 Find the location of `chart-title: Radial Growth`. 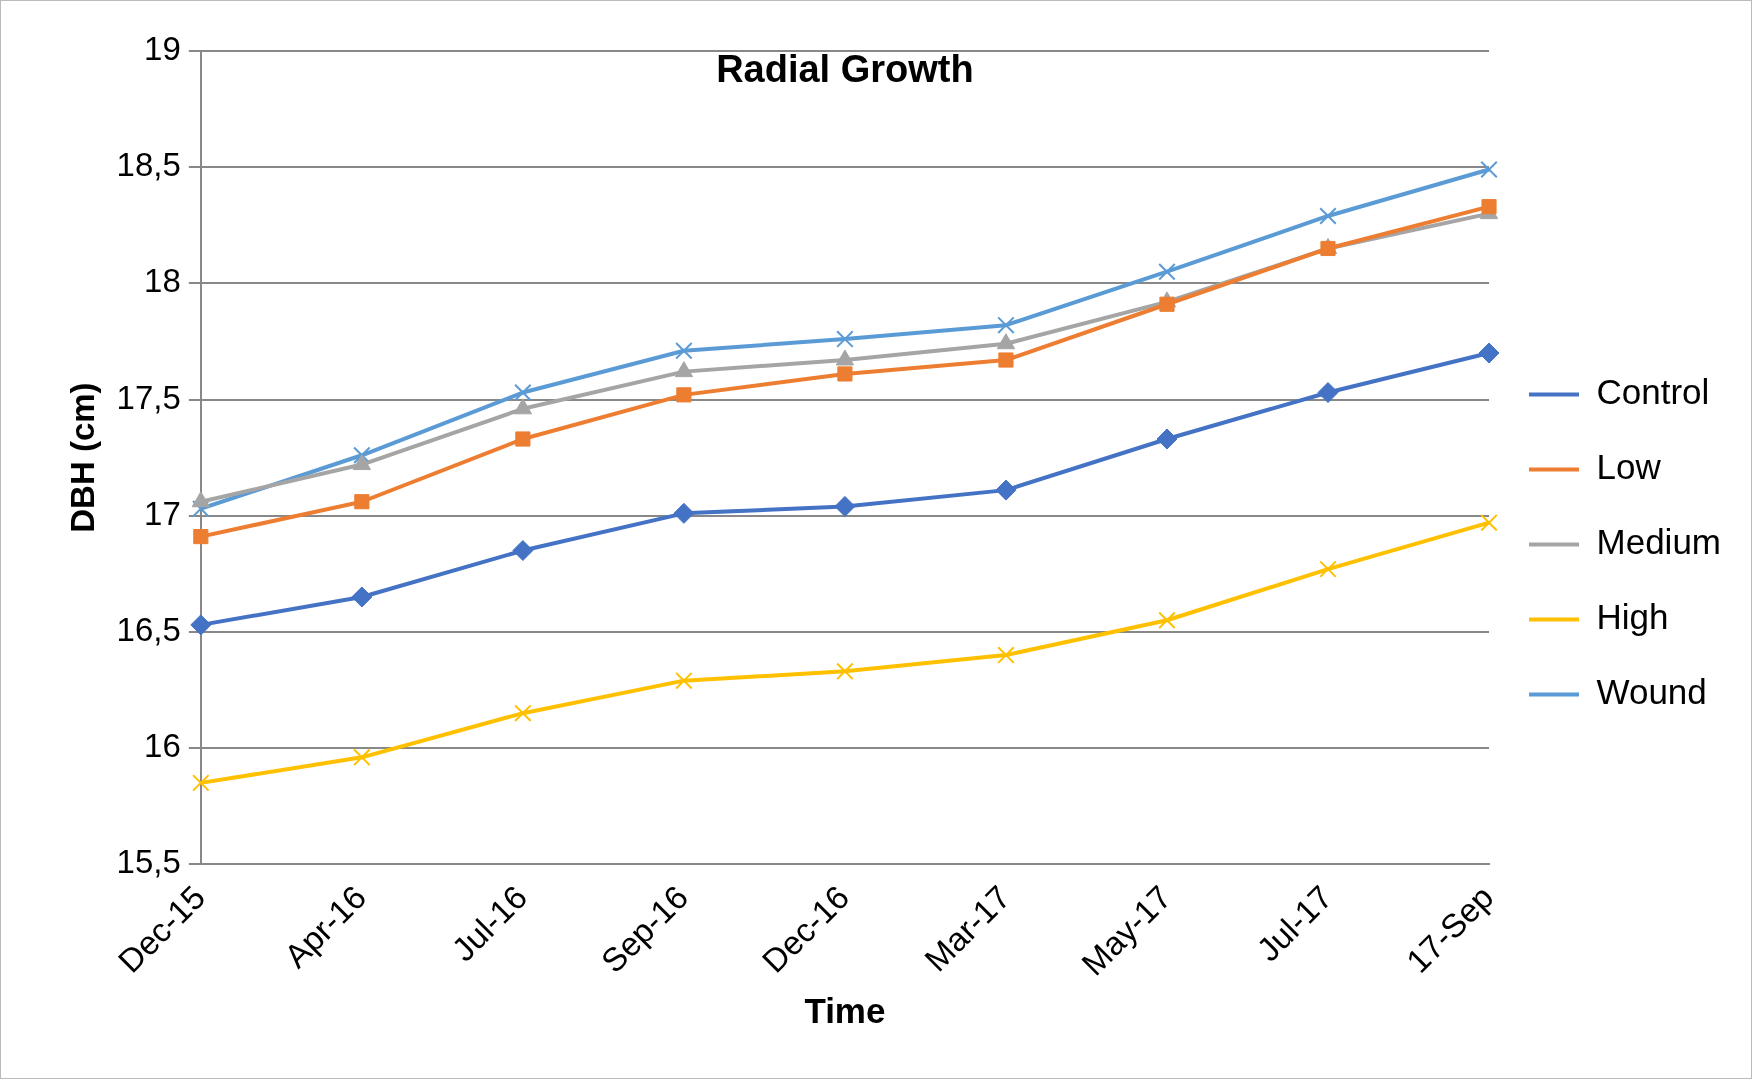

chart-title: Radial Growth is located at coordinates (845, 69).